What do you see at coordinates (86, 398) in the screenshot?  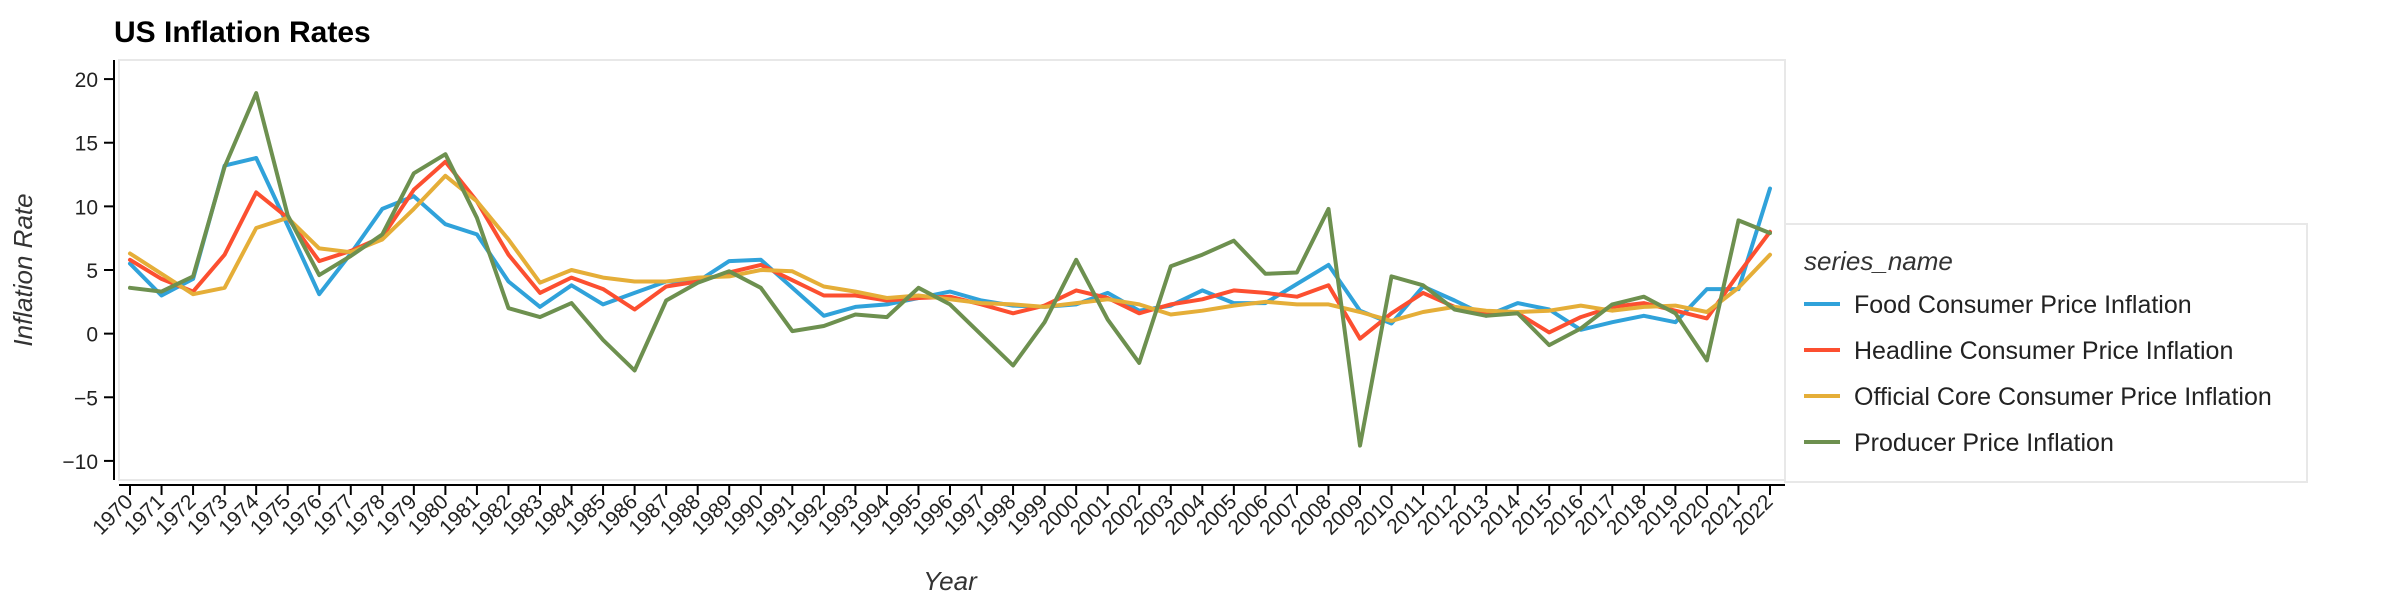 I see `y-tick-label: −5` at bounding box center [86, 398].